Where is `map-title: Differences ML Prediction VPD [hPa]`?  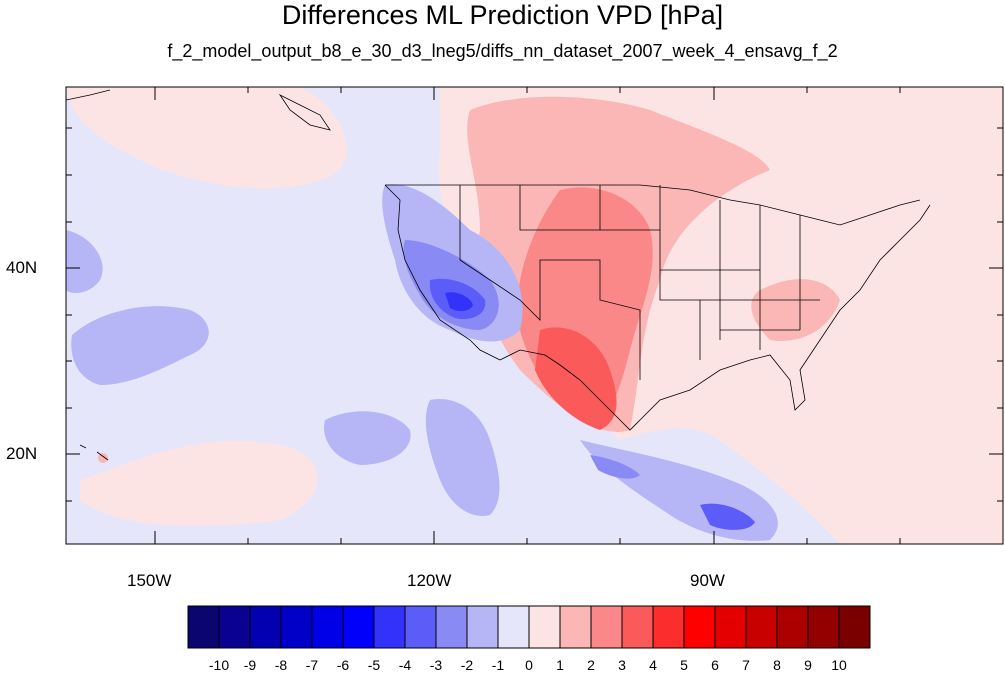
map-title: Differences ML Prediction VPD [hPa] is located at coordinates (502, 15).